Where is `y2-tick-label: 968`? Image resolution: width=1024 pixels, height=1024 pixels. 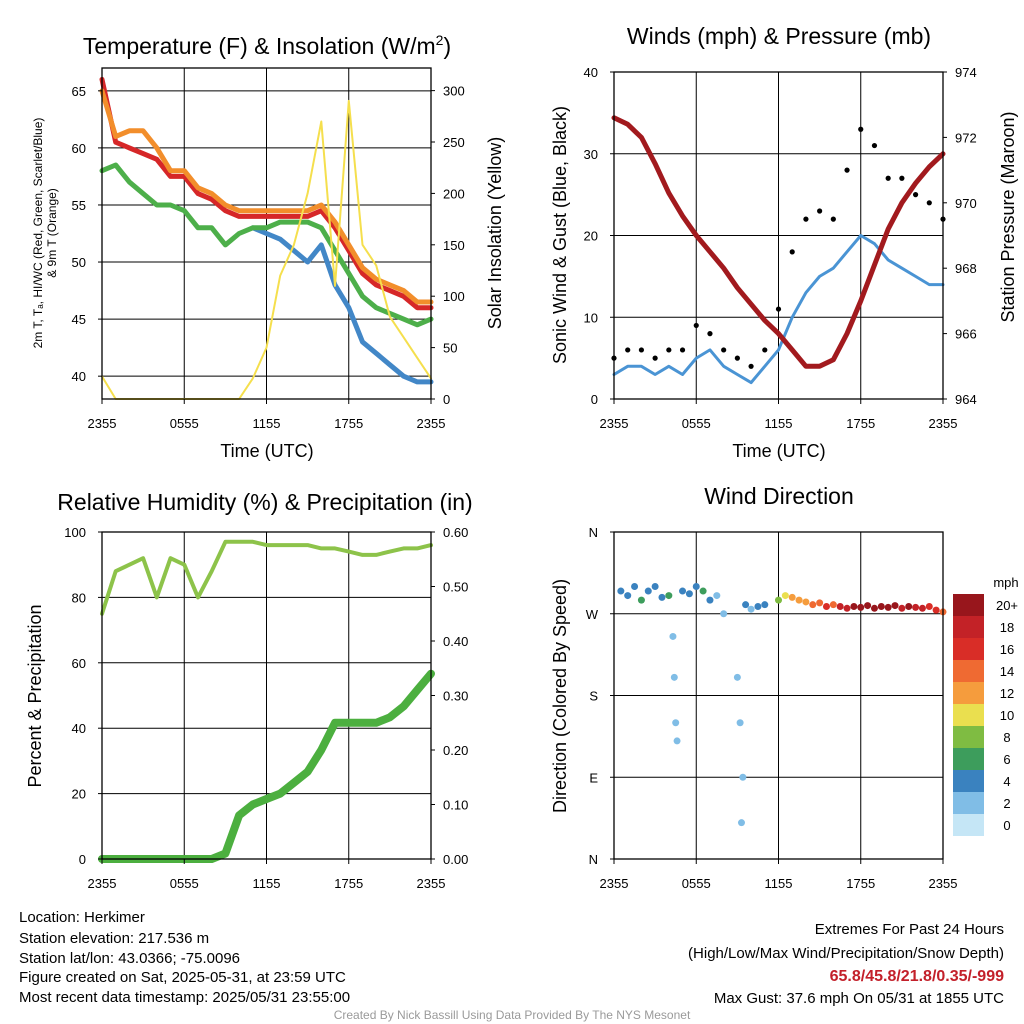 y2-tick-label: 968 is located at coordinates (966, 268).